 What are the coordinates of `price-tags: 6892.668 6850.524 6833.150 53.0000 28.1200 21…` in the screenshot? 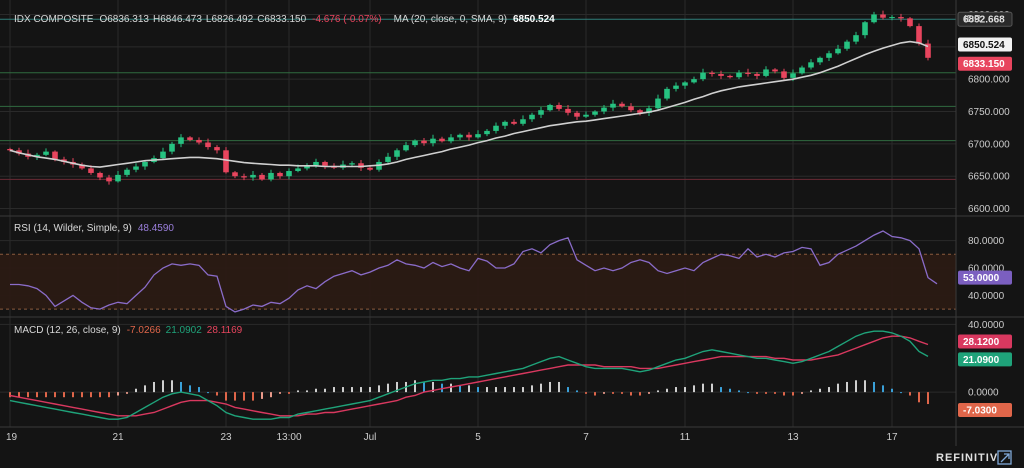 It's located at (985, 214).